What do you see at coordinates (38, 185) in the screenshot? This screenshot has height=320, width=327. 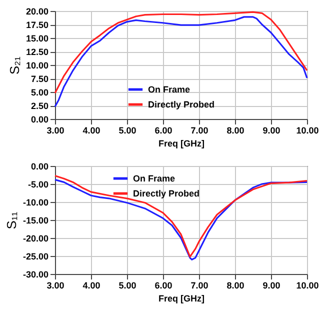 I see `y-tick-label: -5.00` at bounding box center [38, 185].